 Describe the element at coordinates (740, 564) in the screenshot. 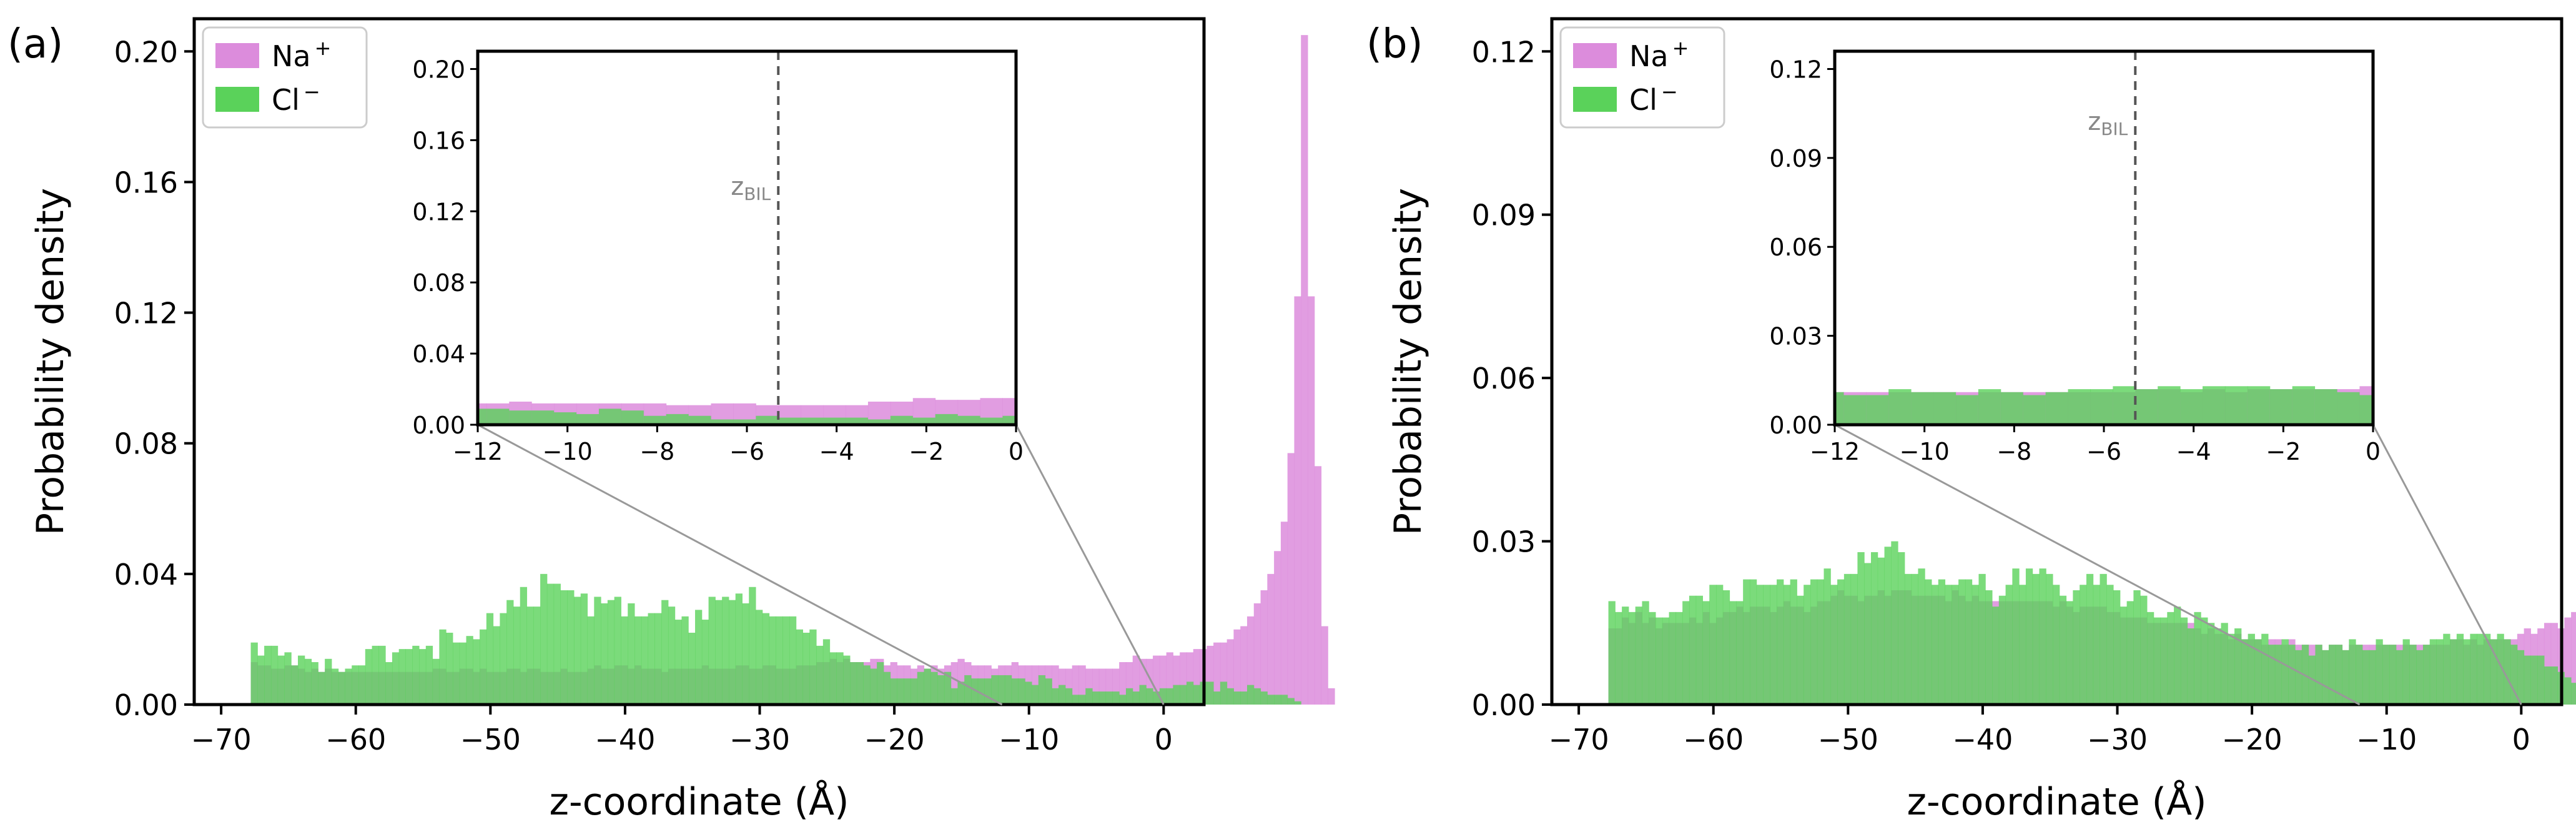

I see `zoom-connector-left` at that location.